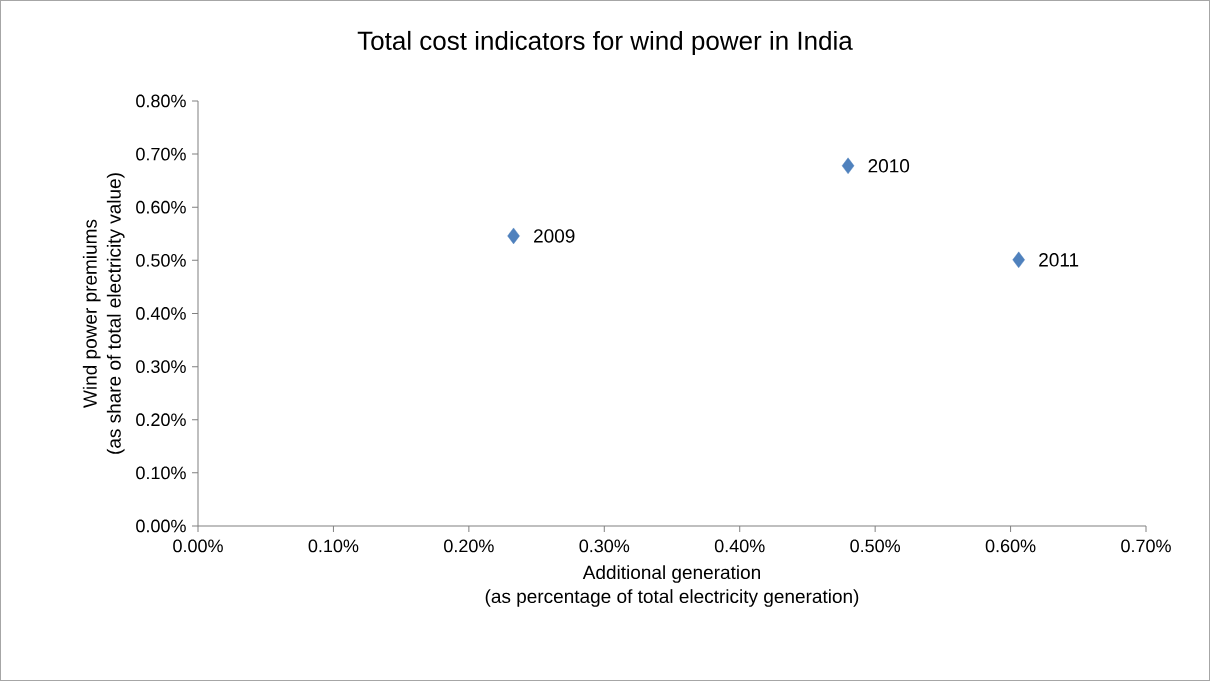 This screenshot has width=1210, height=681. Describe the element at coordinates (333, 546) in the screenshot. I see `x-tick-label: 0.10%` at that location.